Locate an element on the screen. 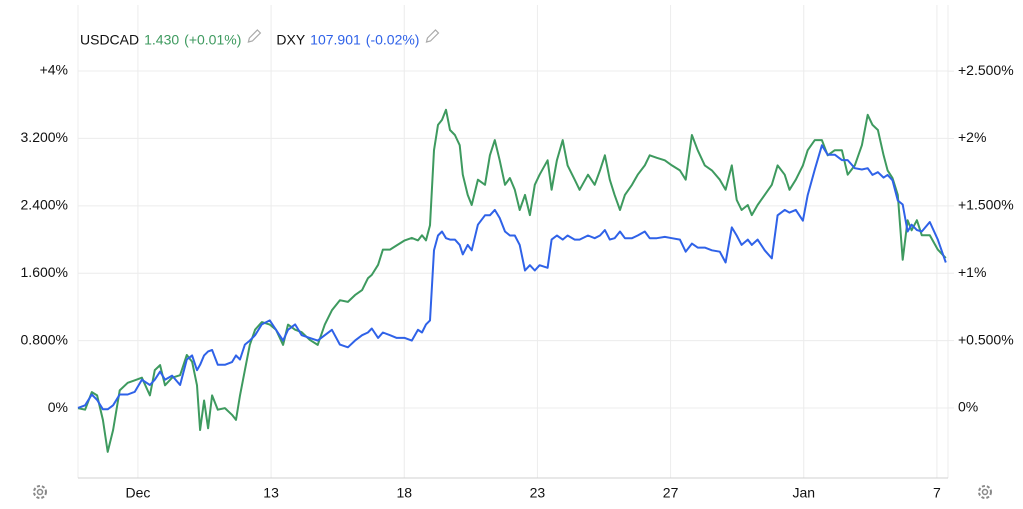 This screenshot has width=1023, height=509. legend-change: (-0.02%) is located at coordinates (393, 40).